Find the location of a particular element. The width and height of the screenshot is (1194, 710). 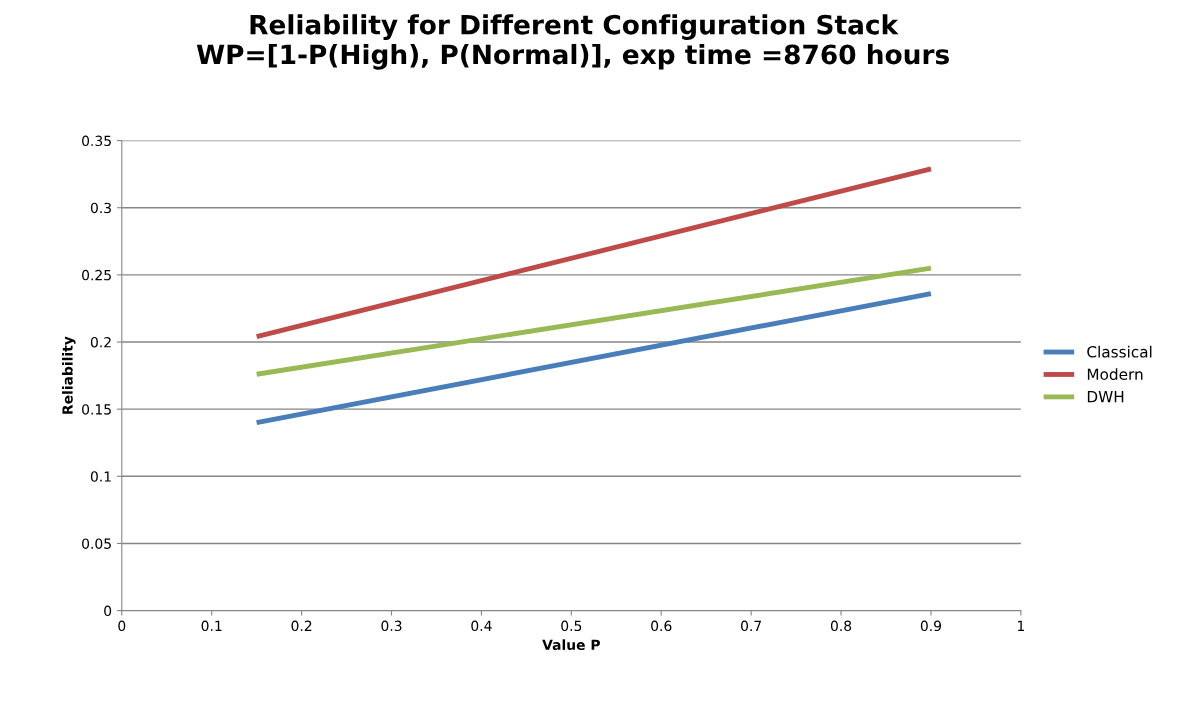

y-axis-title: Reliability is located at coordinates (69, 375).